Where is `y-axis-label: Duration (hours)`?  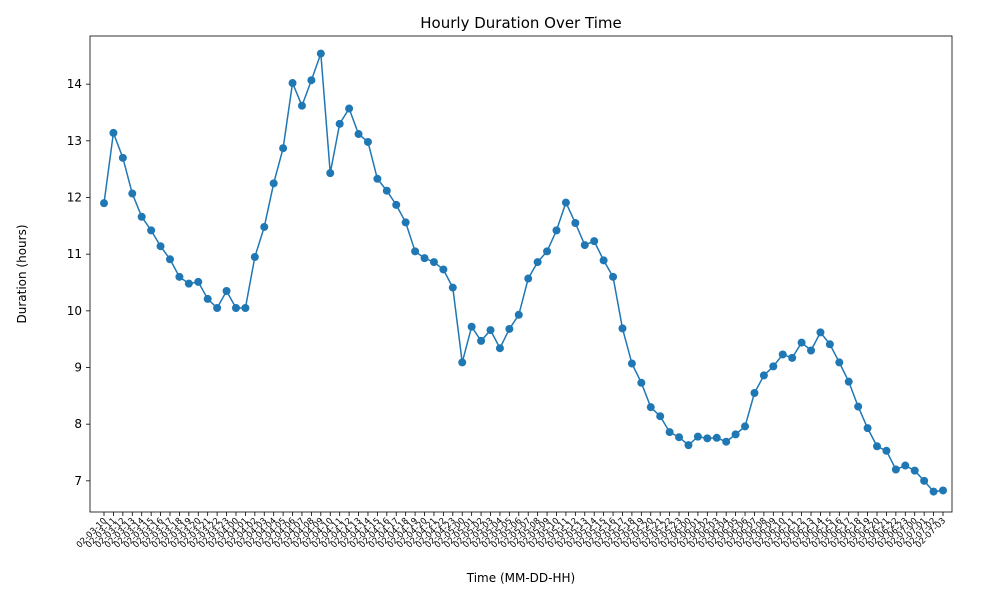
y-axis-label: Duration (hours) is located at coordinates (22, 273).